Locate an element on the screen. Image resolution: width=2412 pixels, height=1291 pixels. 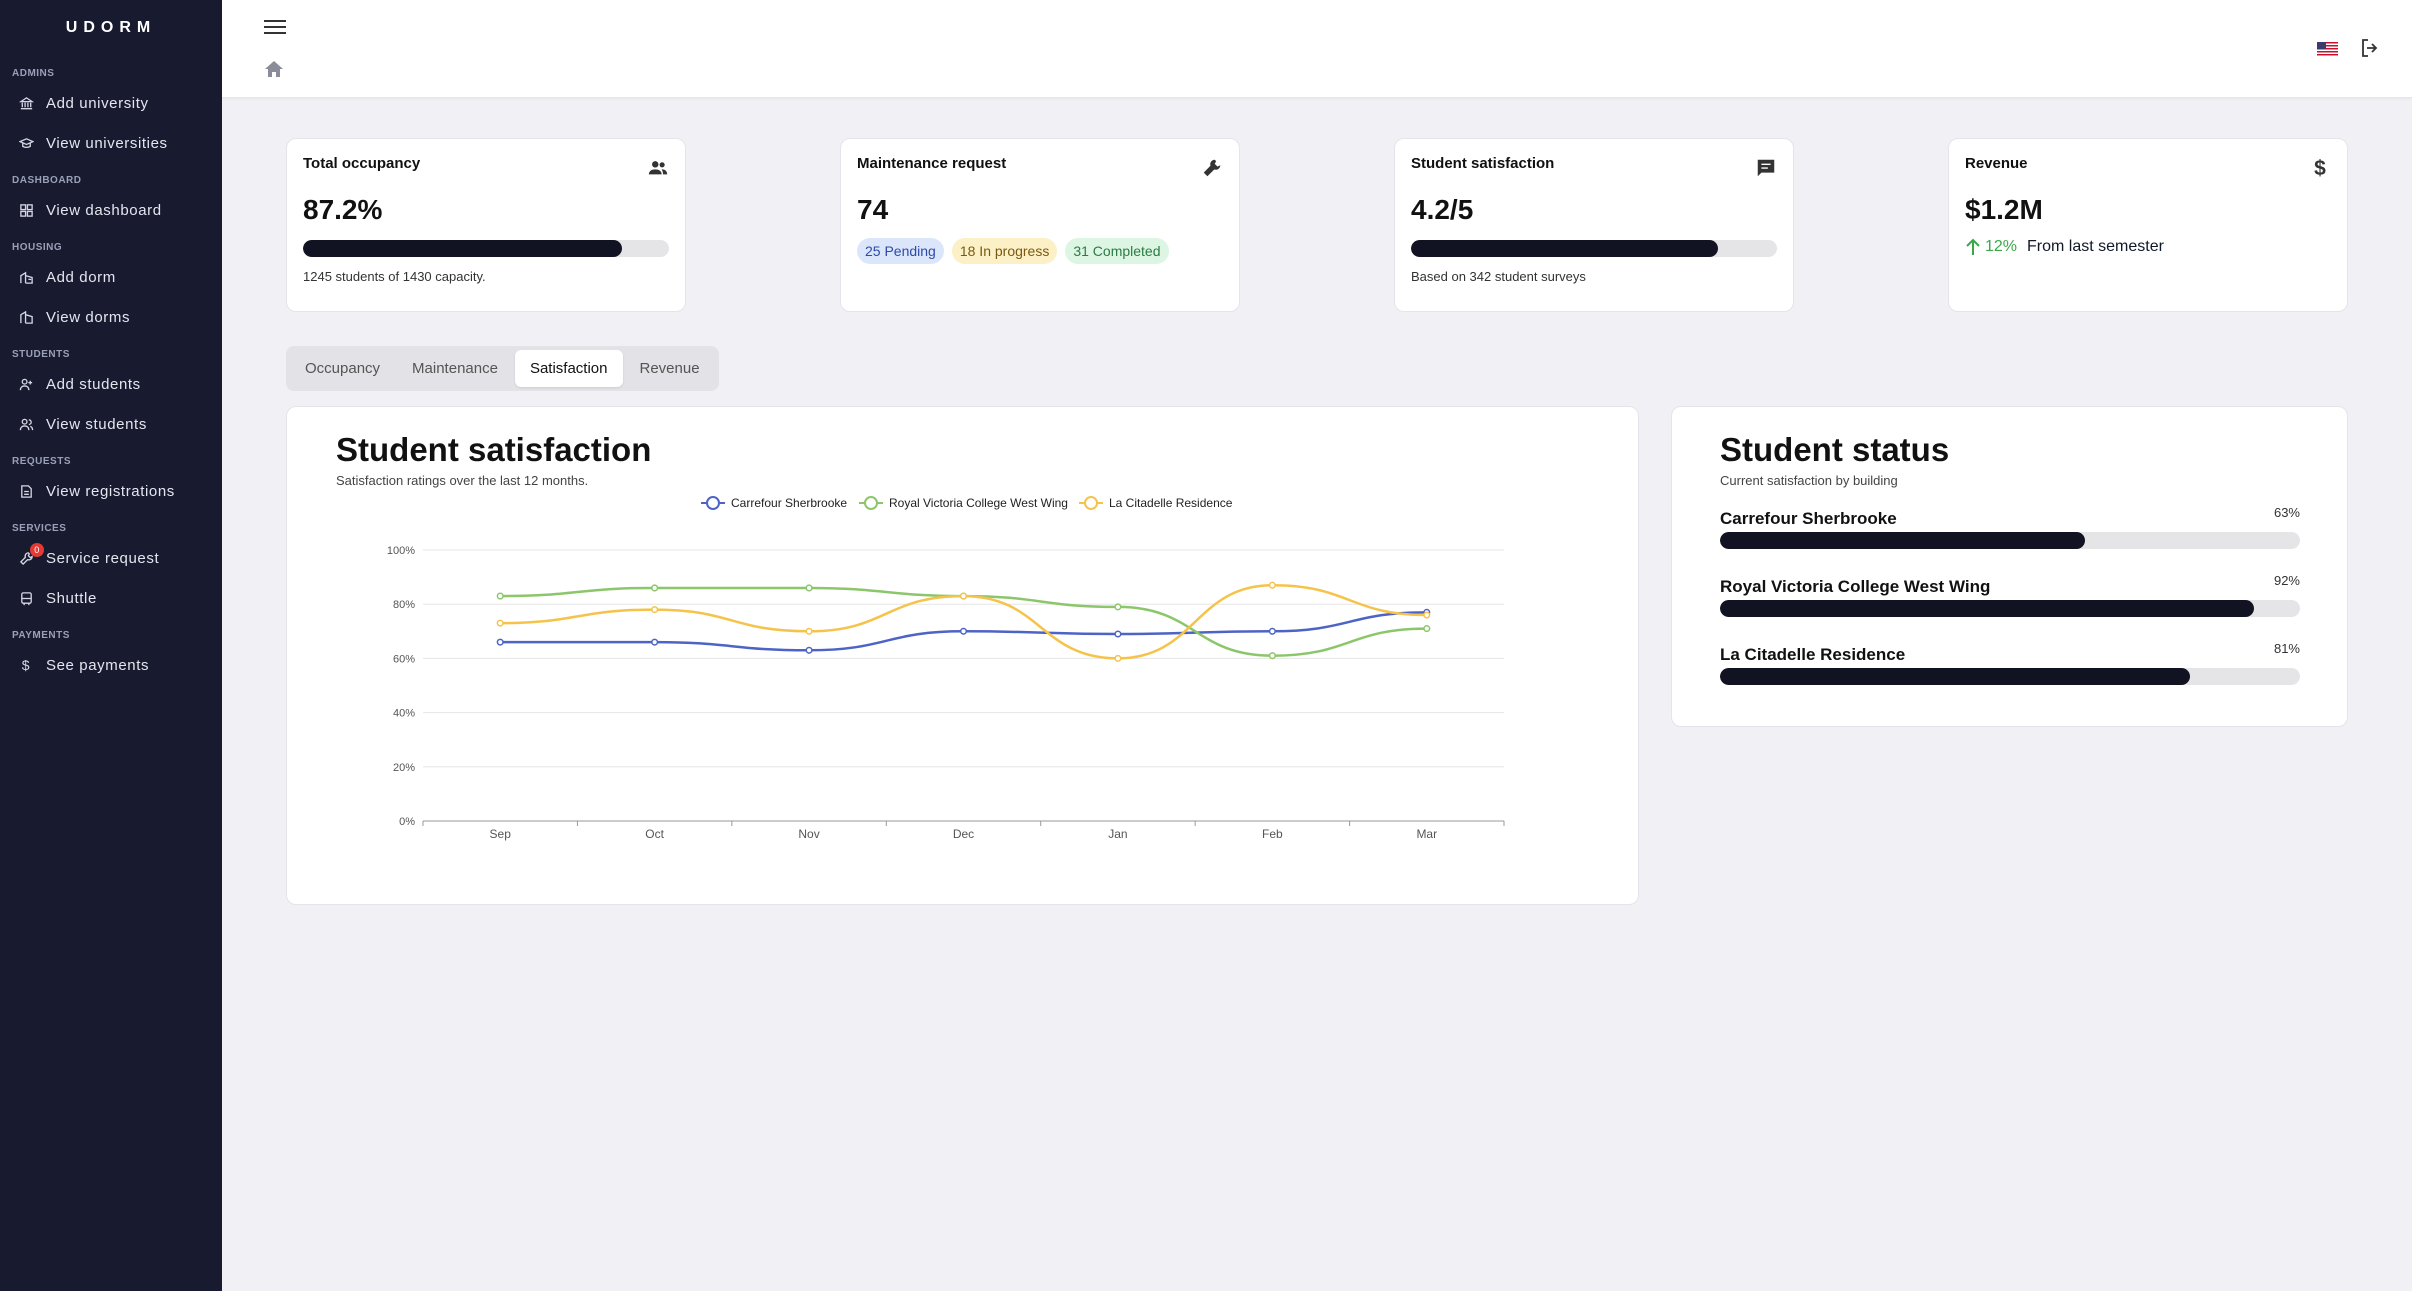
sidebar-item-view-dashboard: View dashboard is located at coordinates (111, 210).